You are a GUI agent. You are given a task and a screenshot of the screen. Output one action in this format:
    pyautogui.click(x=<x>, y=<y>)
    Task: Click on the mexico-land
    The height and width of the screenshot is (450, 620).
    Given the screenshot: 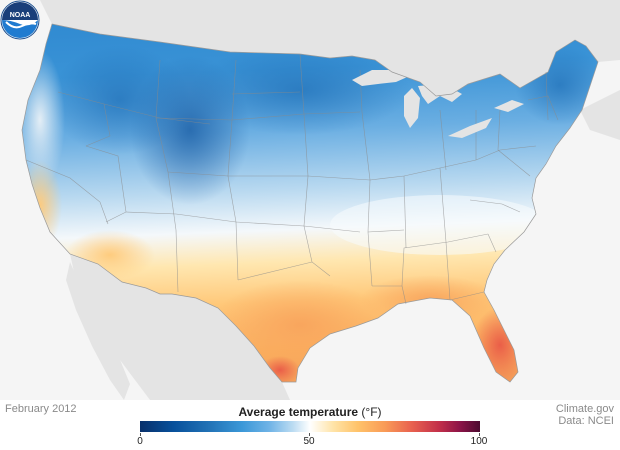 What is the action you would take?
    pyautogui.click(x=180, y=327)
    